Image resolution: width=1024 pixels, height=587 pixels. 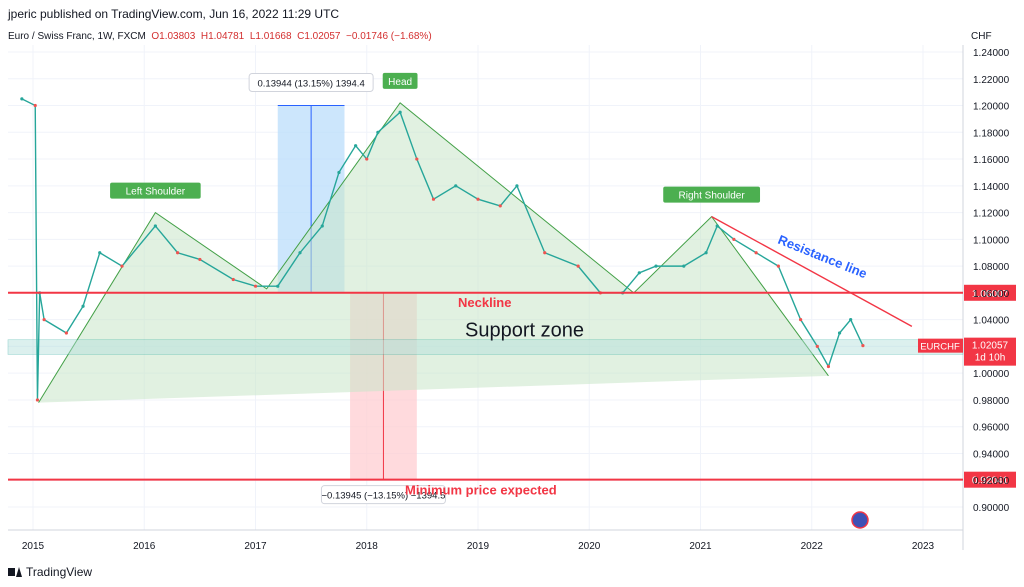 I want to click on footer-brand: TradingView, so click(x=59, y=572).